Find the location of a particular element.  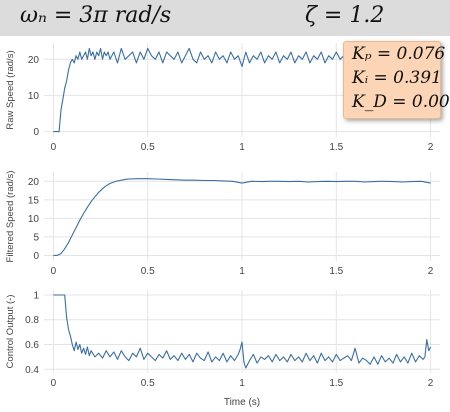

control-output-x-tick-label: 0.5 is located at coordinates (148, 383).